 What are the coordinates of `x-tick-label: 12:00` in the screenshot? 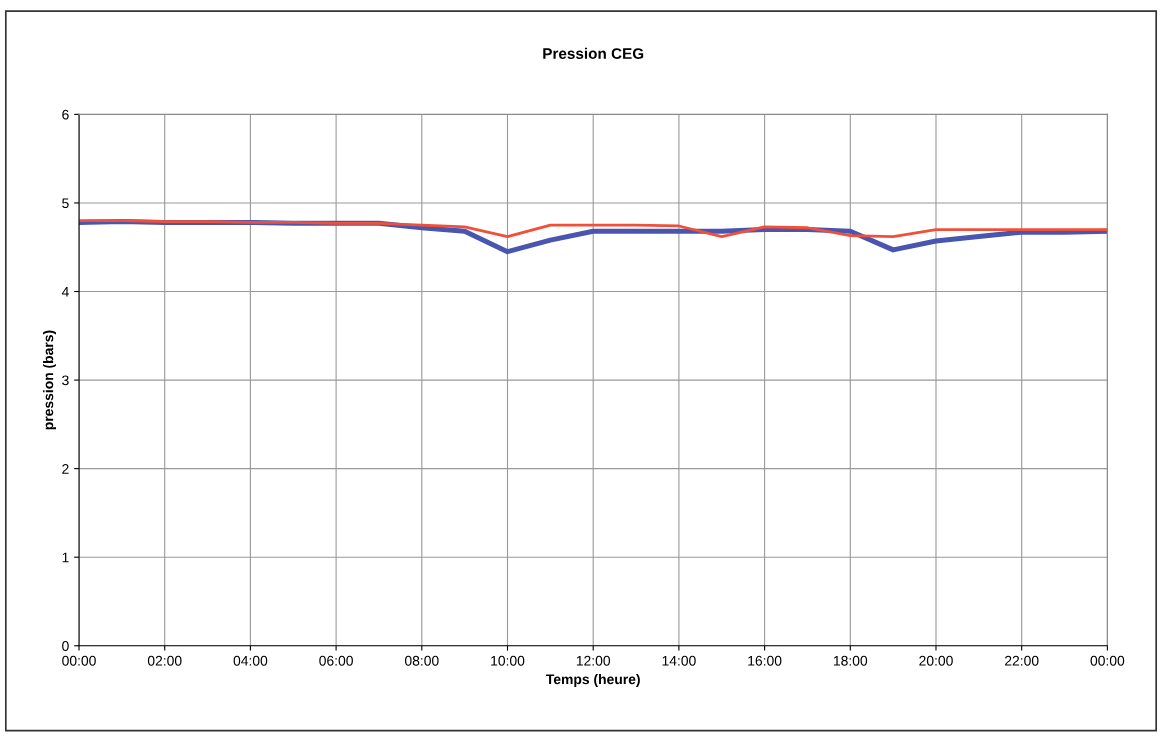 It's located at (593, 660).